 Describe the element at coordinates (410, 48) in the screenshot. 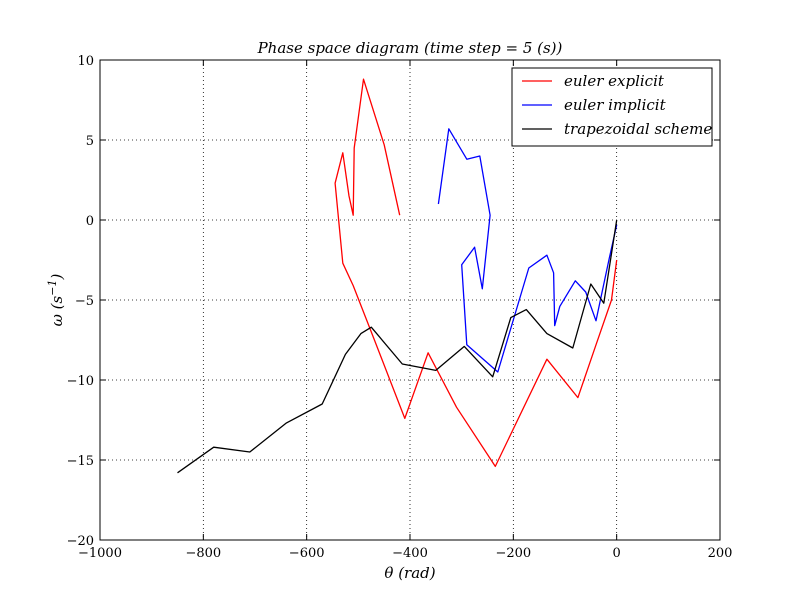

I see `chart-title: Phase space diagram (time step = 5 (s))` at that location.